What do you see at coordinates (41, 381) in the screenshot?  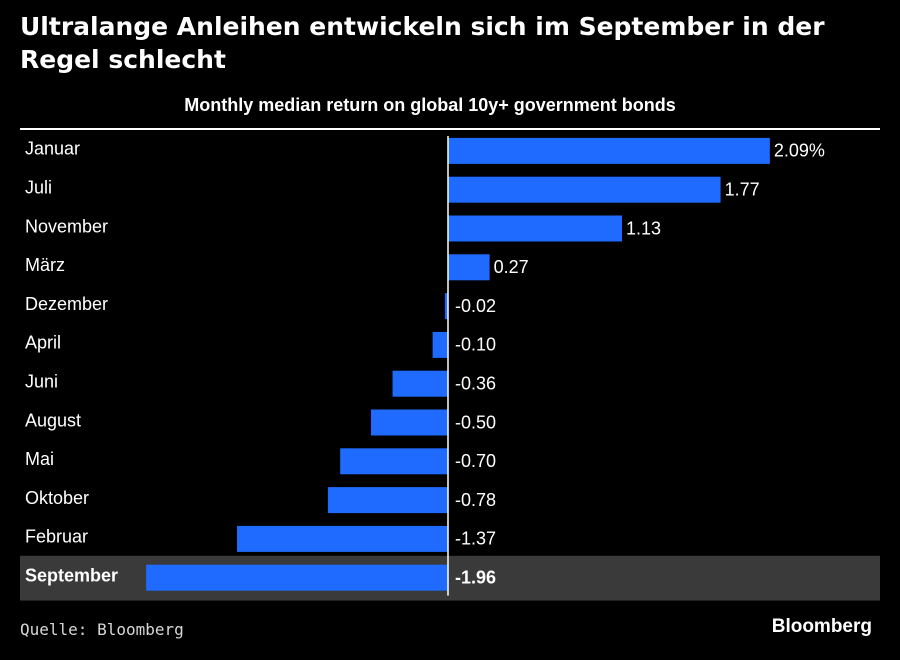 I see `category-label: Juni` at bounding box center [41, 381].